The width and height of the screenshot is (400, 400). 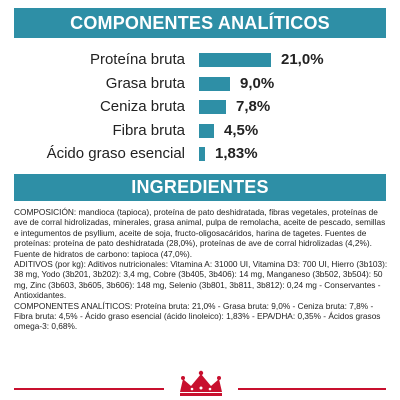 I want to click on analysis-label: Ceniza bruta, so click(x=142, y=106).